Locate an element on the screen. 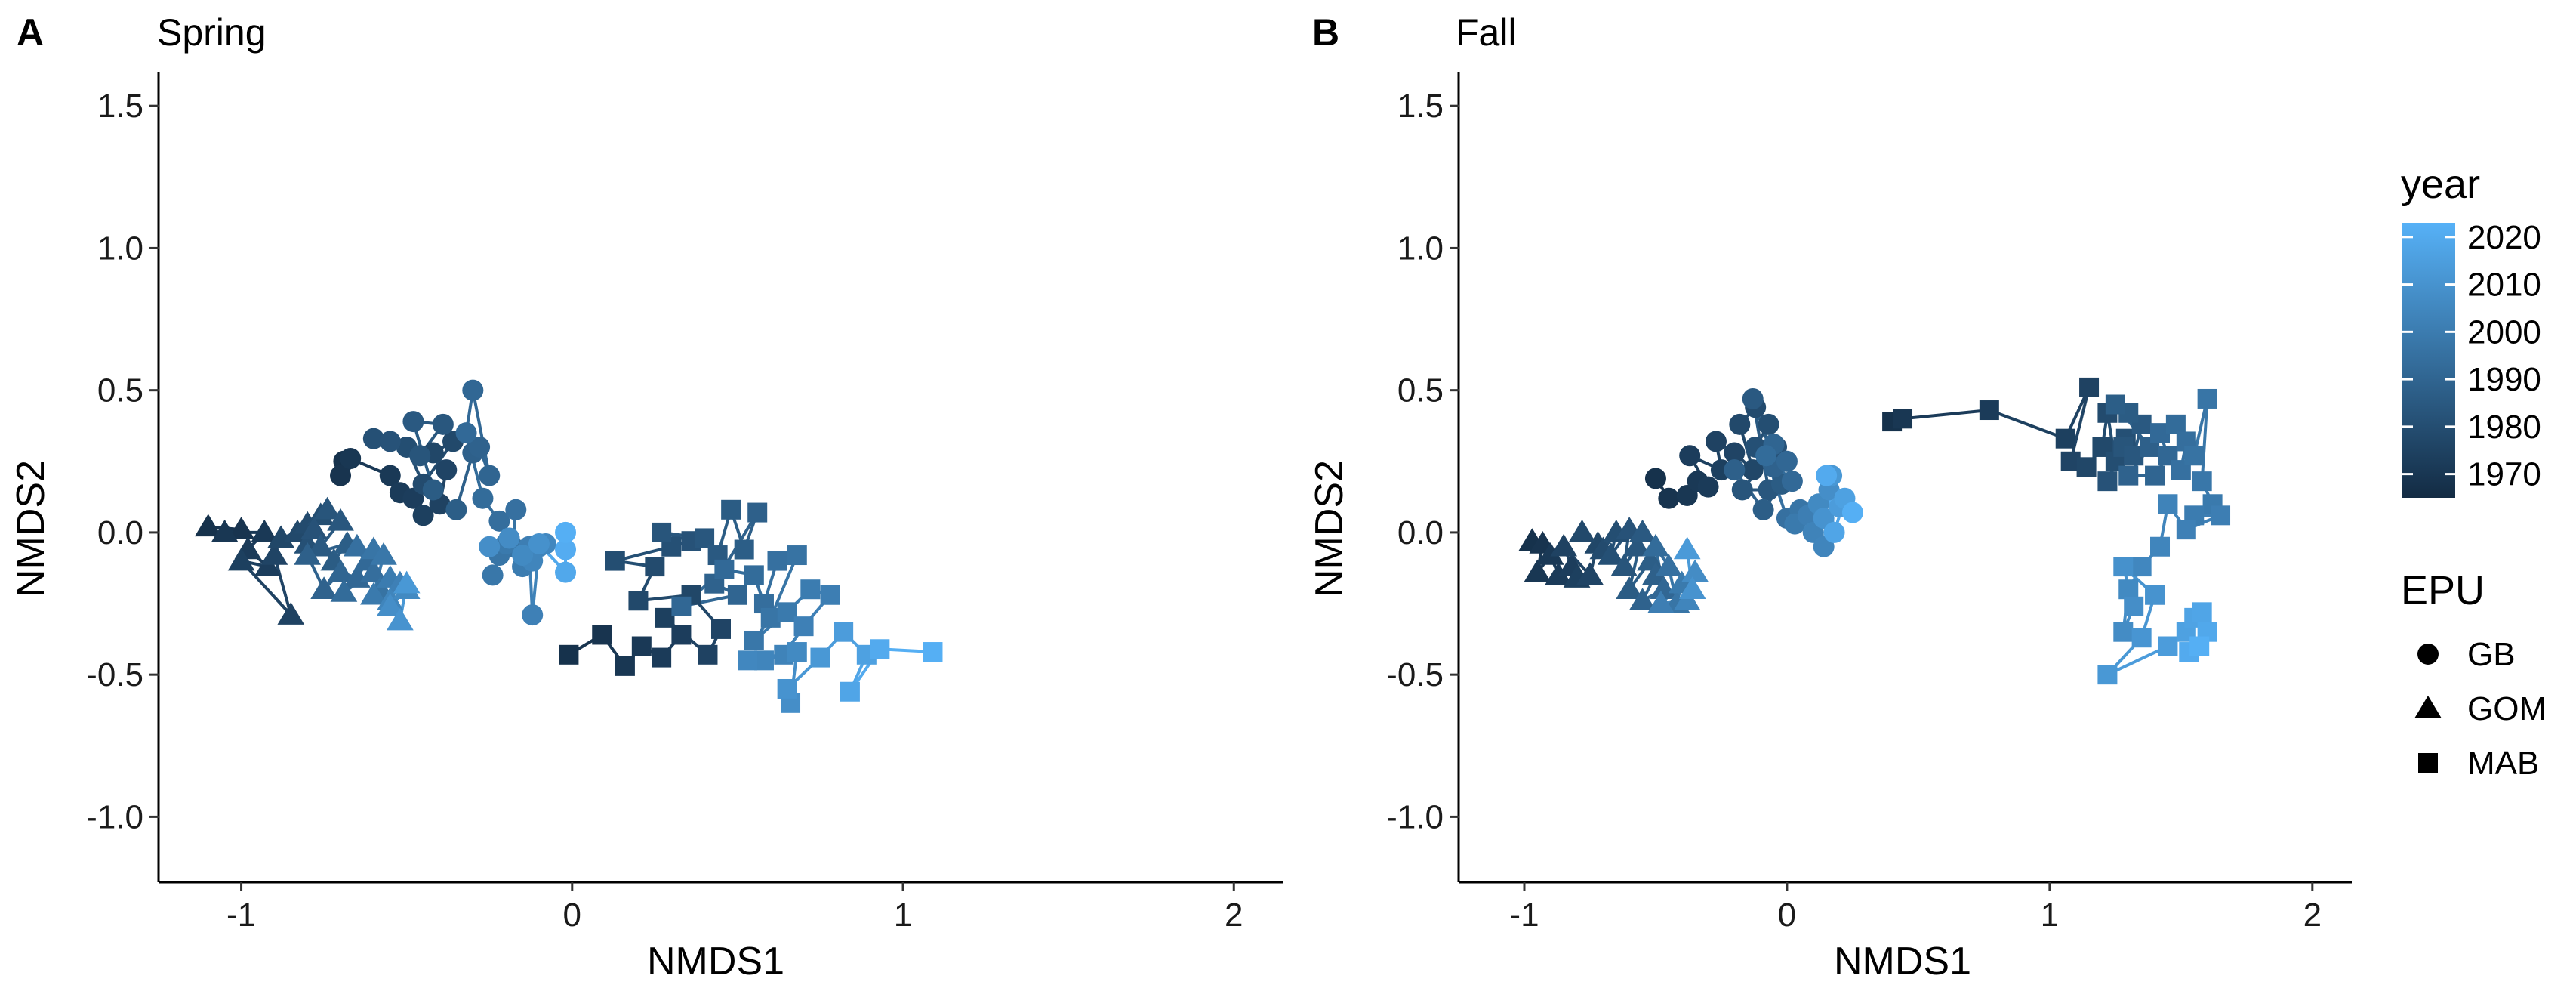 This screenshot has height=991, width=2576. shape-legend-title: EPU is located at coordinates (2443, 590).